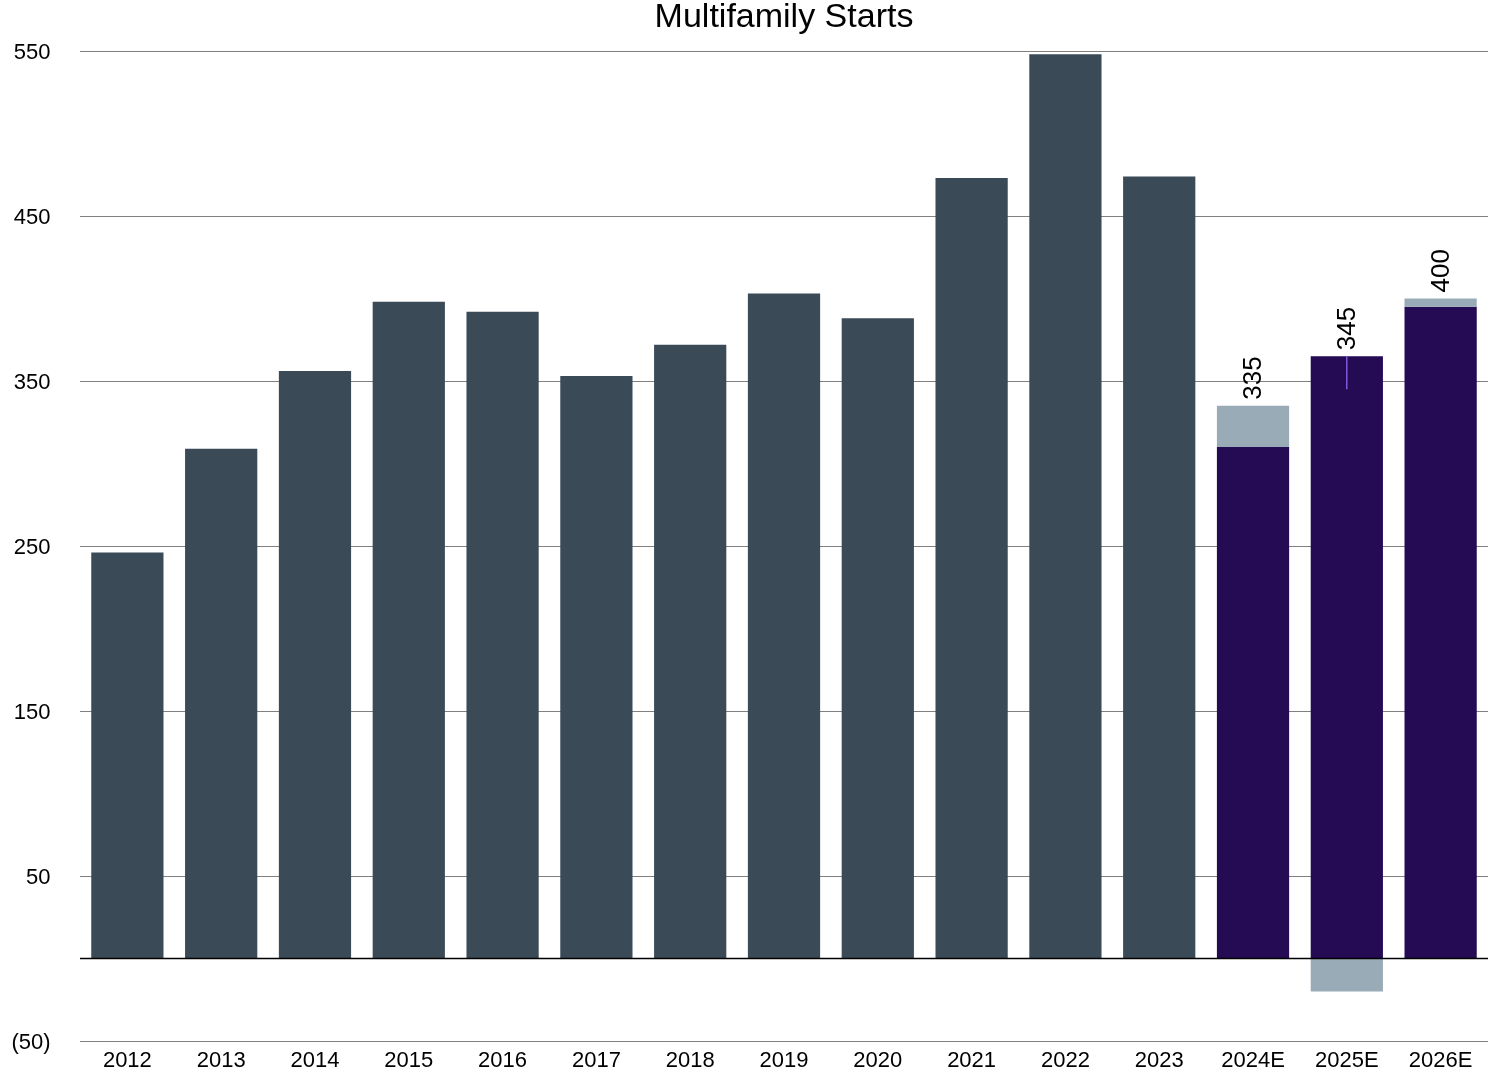  What do you see at coordinates (596, 1059) in the screenshot?
I see `x-tick-label: 2017` at bounding box center [596, 1059].